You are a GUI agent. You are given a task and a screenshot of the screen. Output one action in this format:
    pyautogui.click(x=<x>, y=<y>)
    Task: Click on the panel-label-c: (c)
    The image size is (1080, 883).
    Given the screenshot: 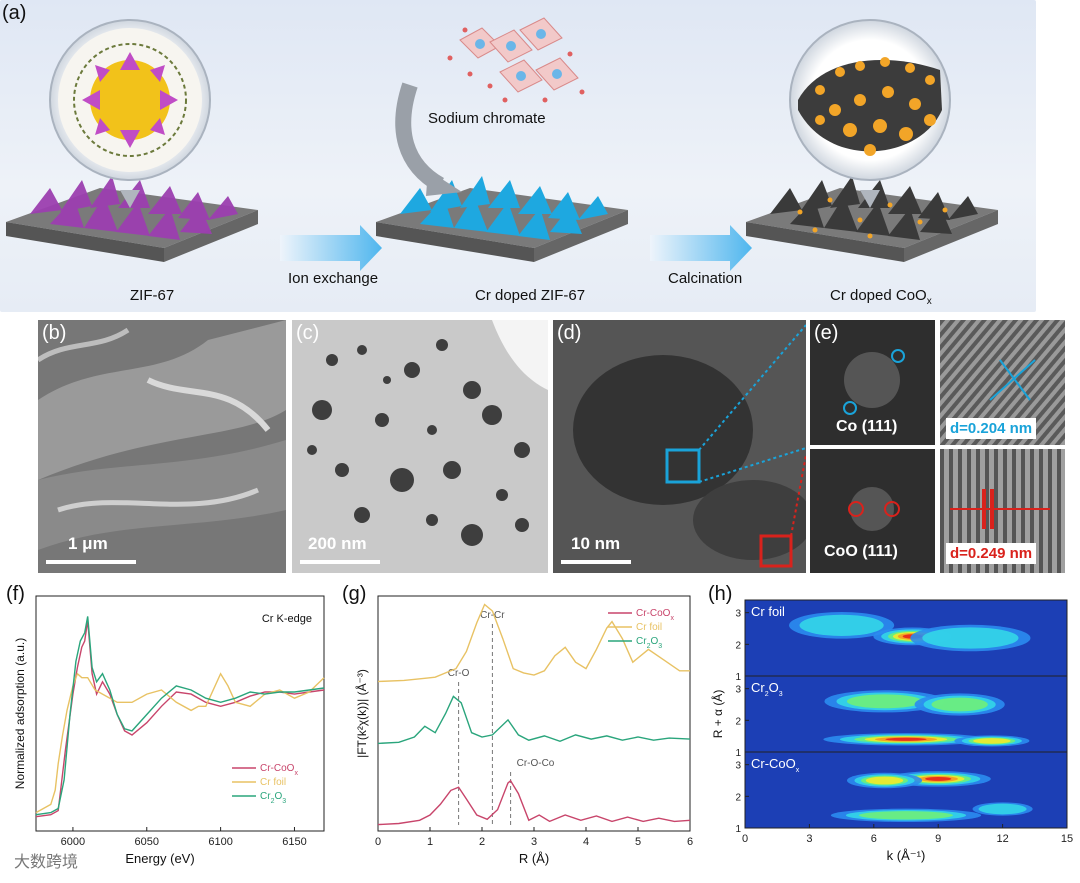 What is the action you would take?
    pyautogui.click(x=308, y=333)
    